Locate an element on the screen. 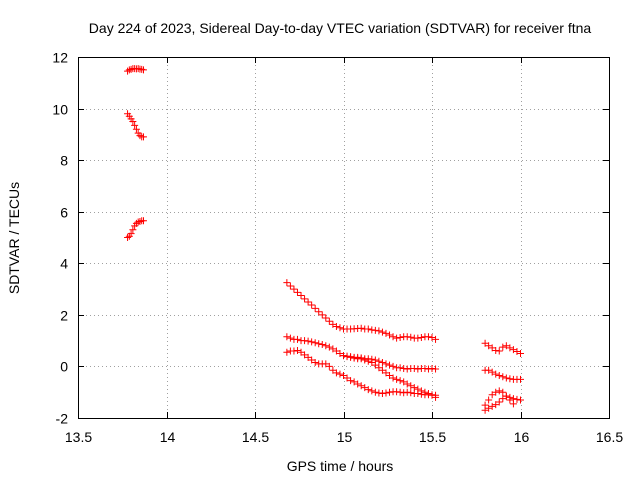 The image size is (640, 480). x-tick-label: 16.5 is located at coordinates (609, 437).